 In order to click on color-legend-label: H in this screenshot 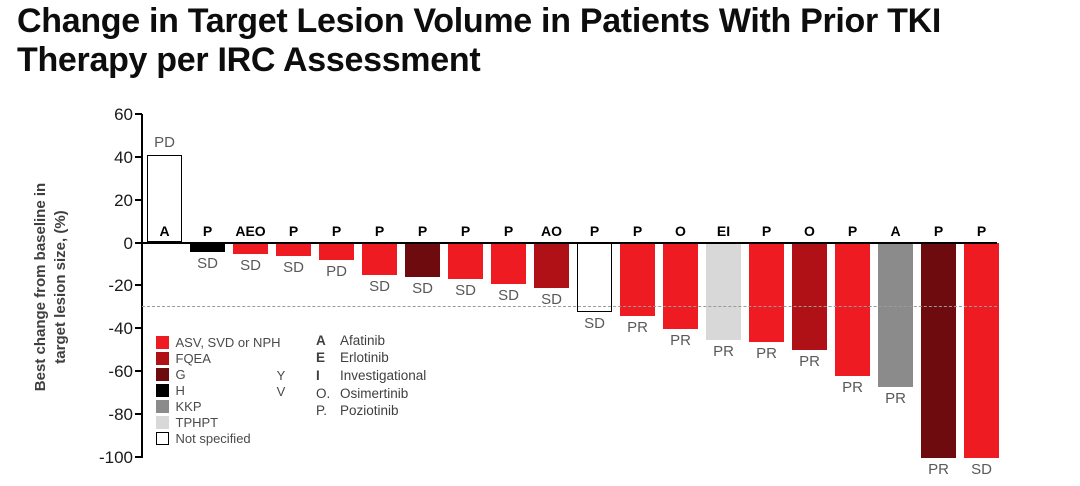, I will do `click(180, 390)`.